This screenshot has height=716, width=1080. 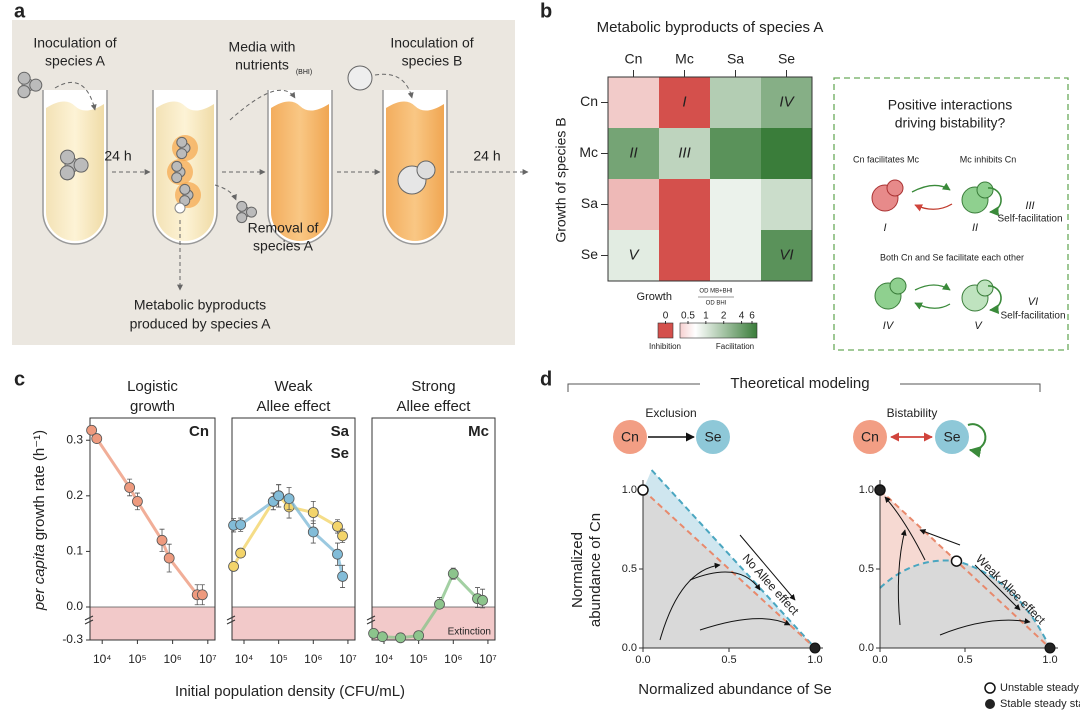 I want to click on legend-label: Stable steady state, so click(x=1040, y=704).